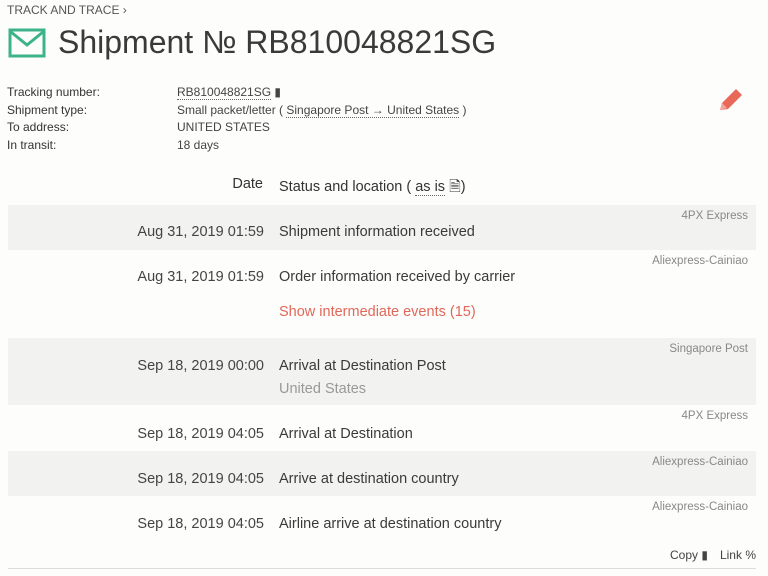 The width and height of the screenshot is (768, 576). What do you see at coordinates (372, 187) in the screenshot?
I see `status-header: Status and location ( as is 🗎)` at bounding box center [372, 187].